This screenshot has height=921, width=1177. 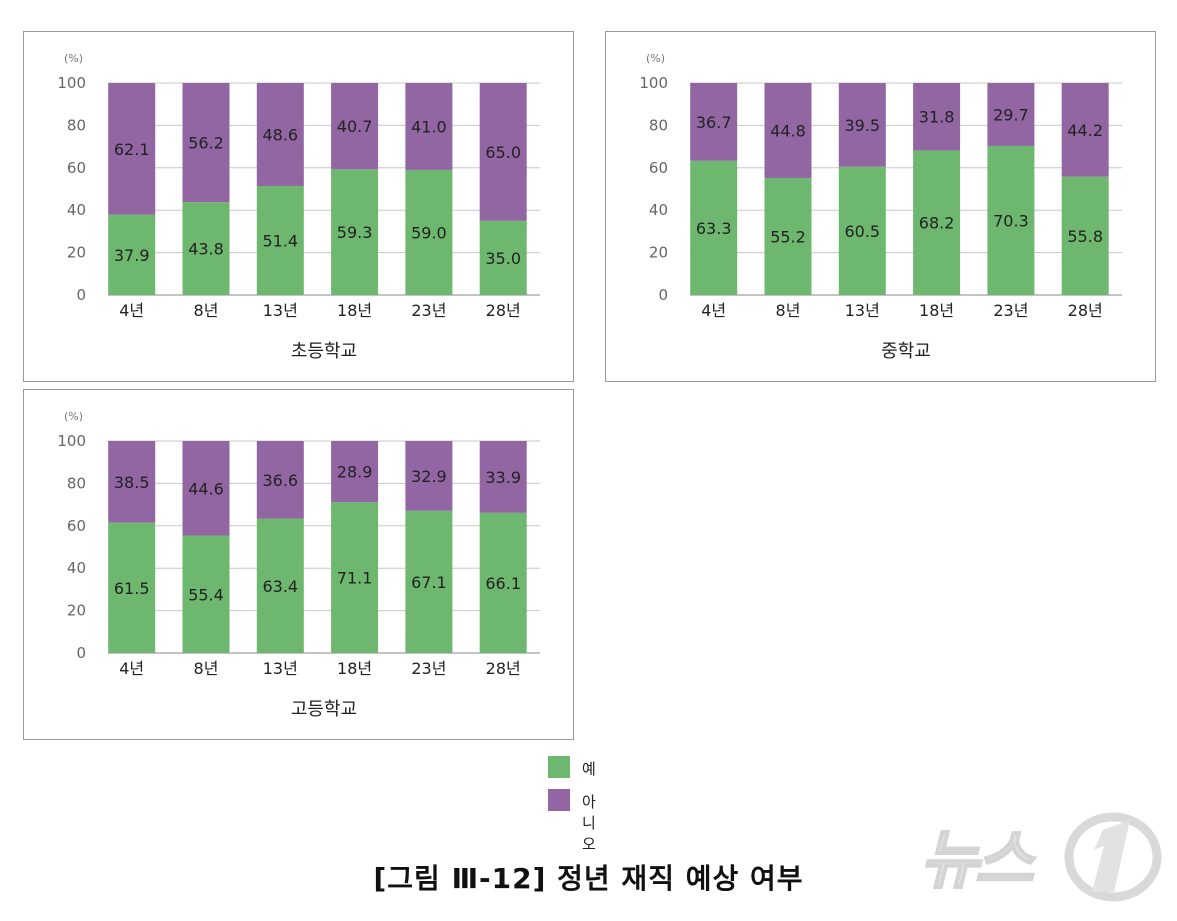 I want to click on data-label: 28.9, so click(x=355, y=472).